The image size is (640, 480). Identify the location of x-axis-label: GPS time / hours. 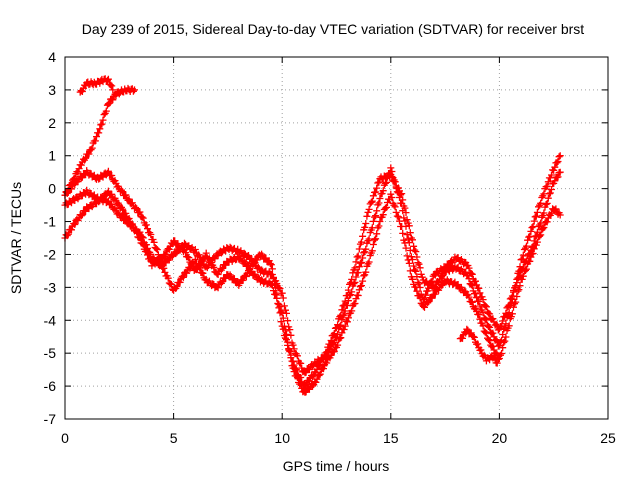
(336, 466).